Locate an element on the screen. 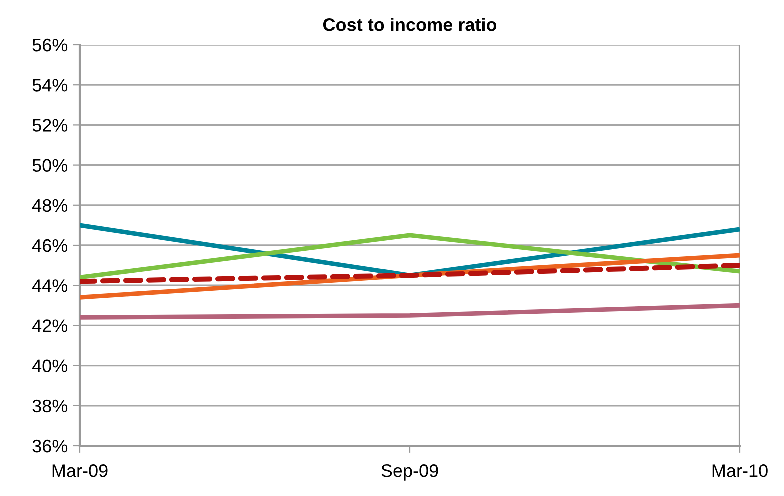 This screenshot has width=784, height=496. y-tick-label: 42% is located at coordinates (50, 326).